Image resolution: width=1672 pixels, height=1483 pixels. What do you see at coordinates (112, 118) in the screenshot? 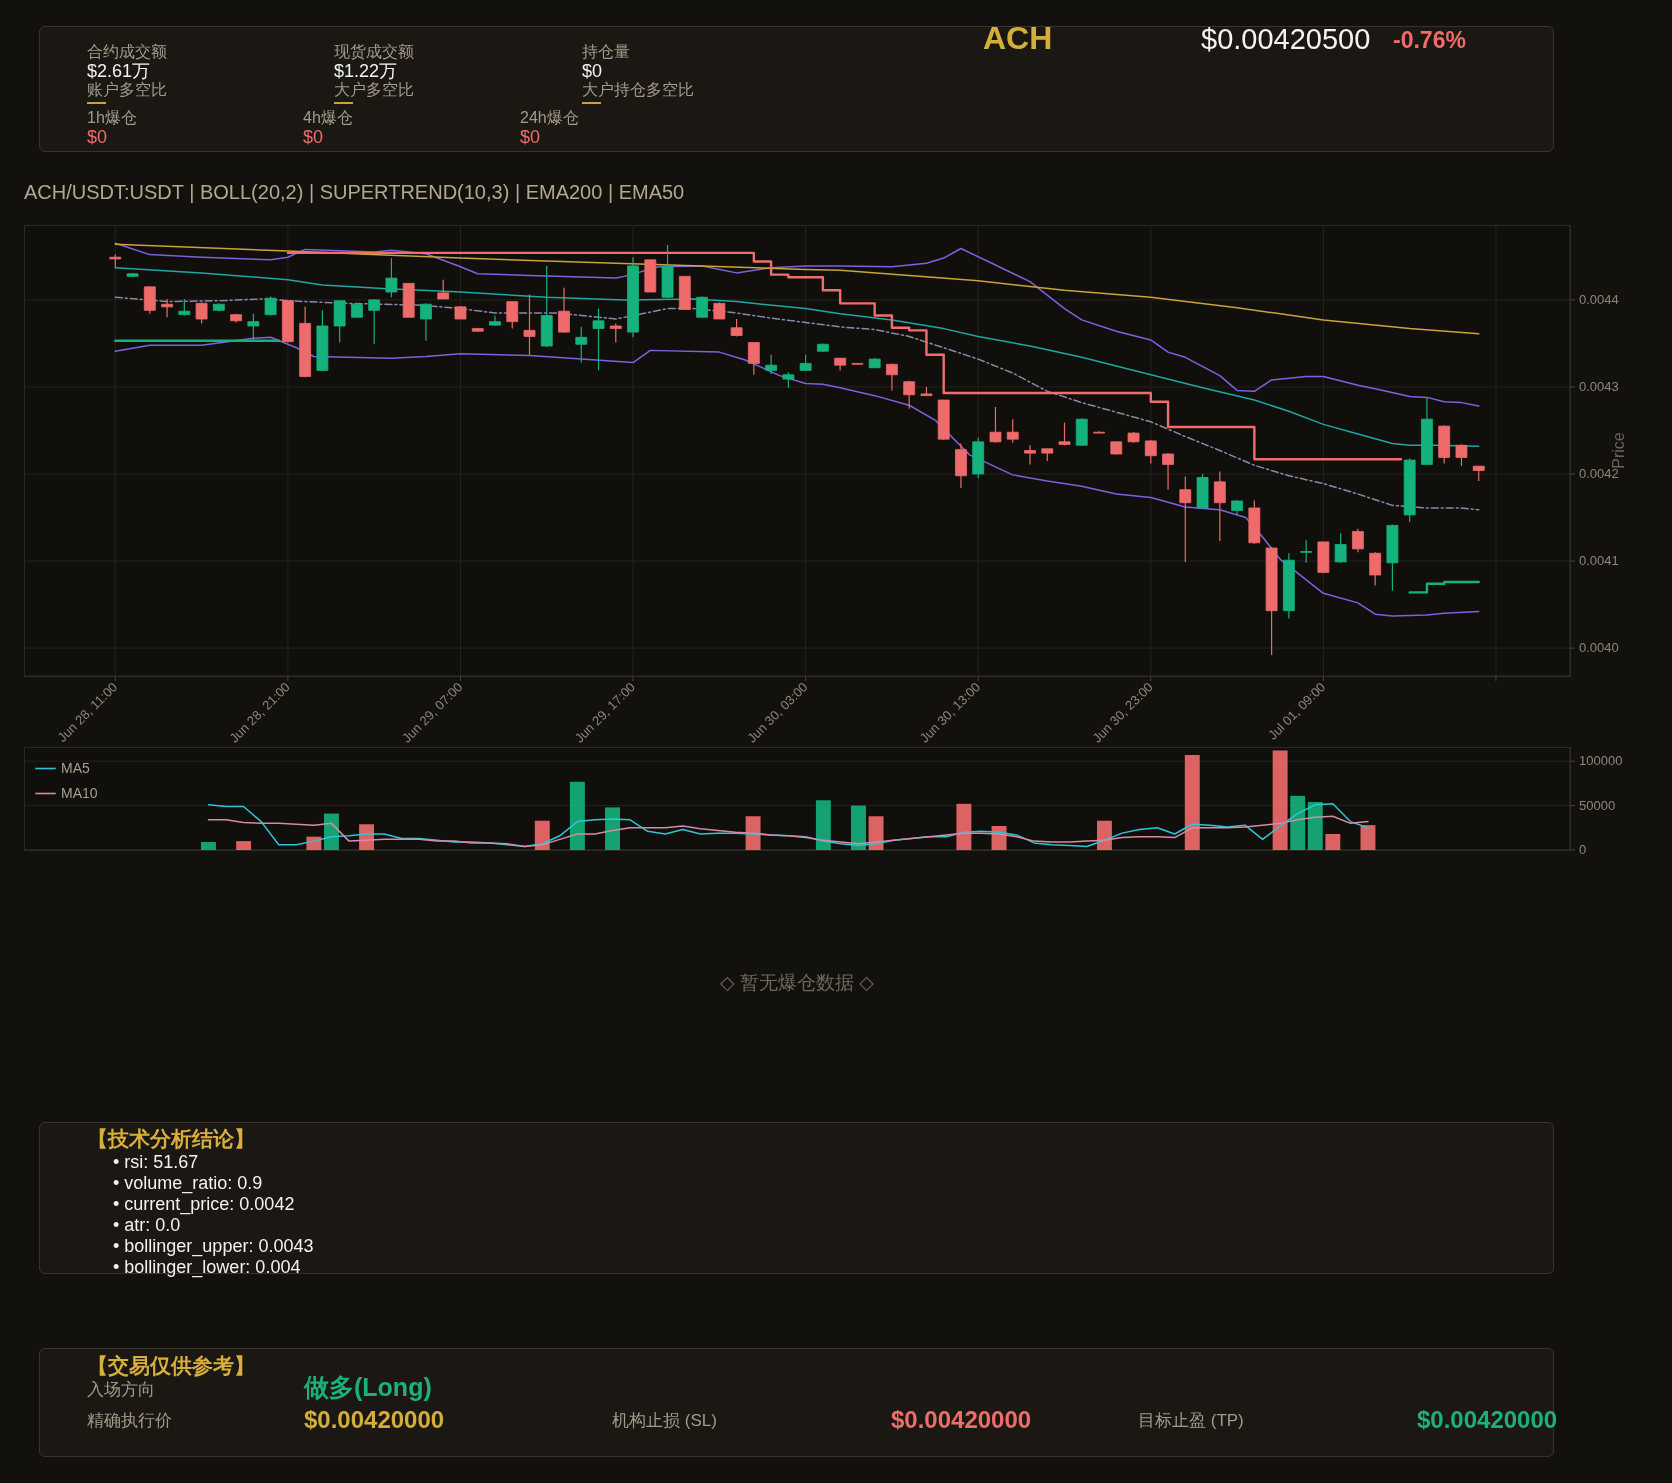
I see `text: 1h爆仓` at bounding box center [112, 118].